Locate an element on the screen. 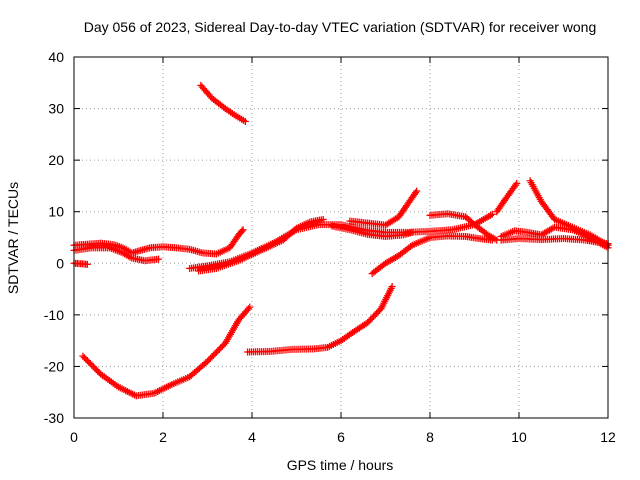 Image resolution: width=640 pixels, height=480 pixels. x-tick-label: 4 is located at coordinates (252, 437).